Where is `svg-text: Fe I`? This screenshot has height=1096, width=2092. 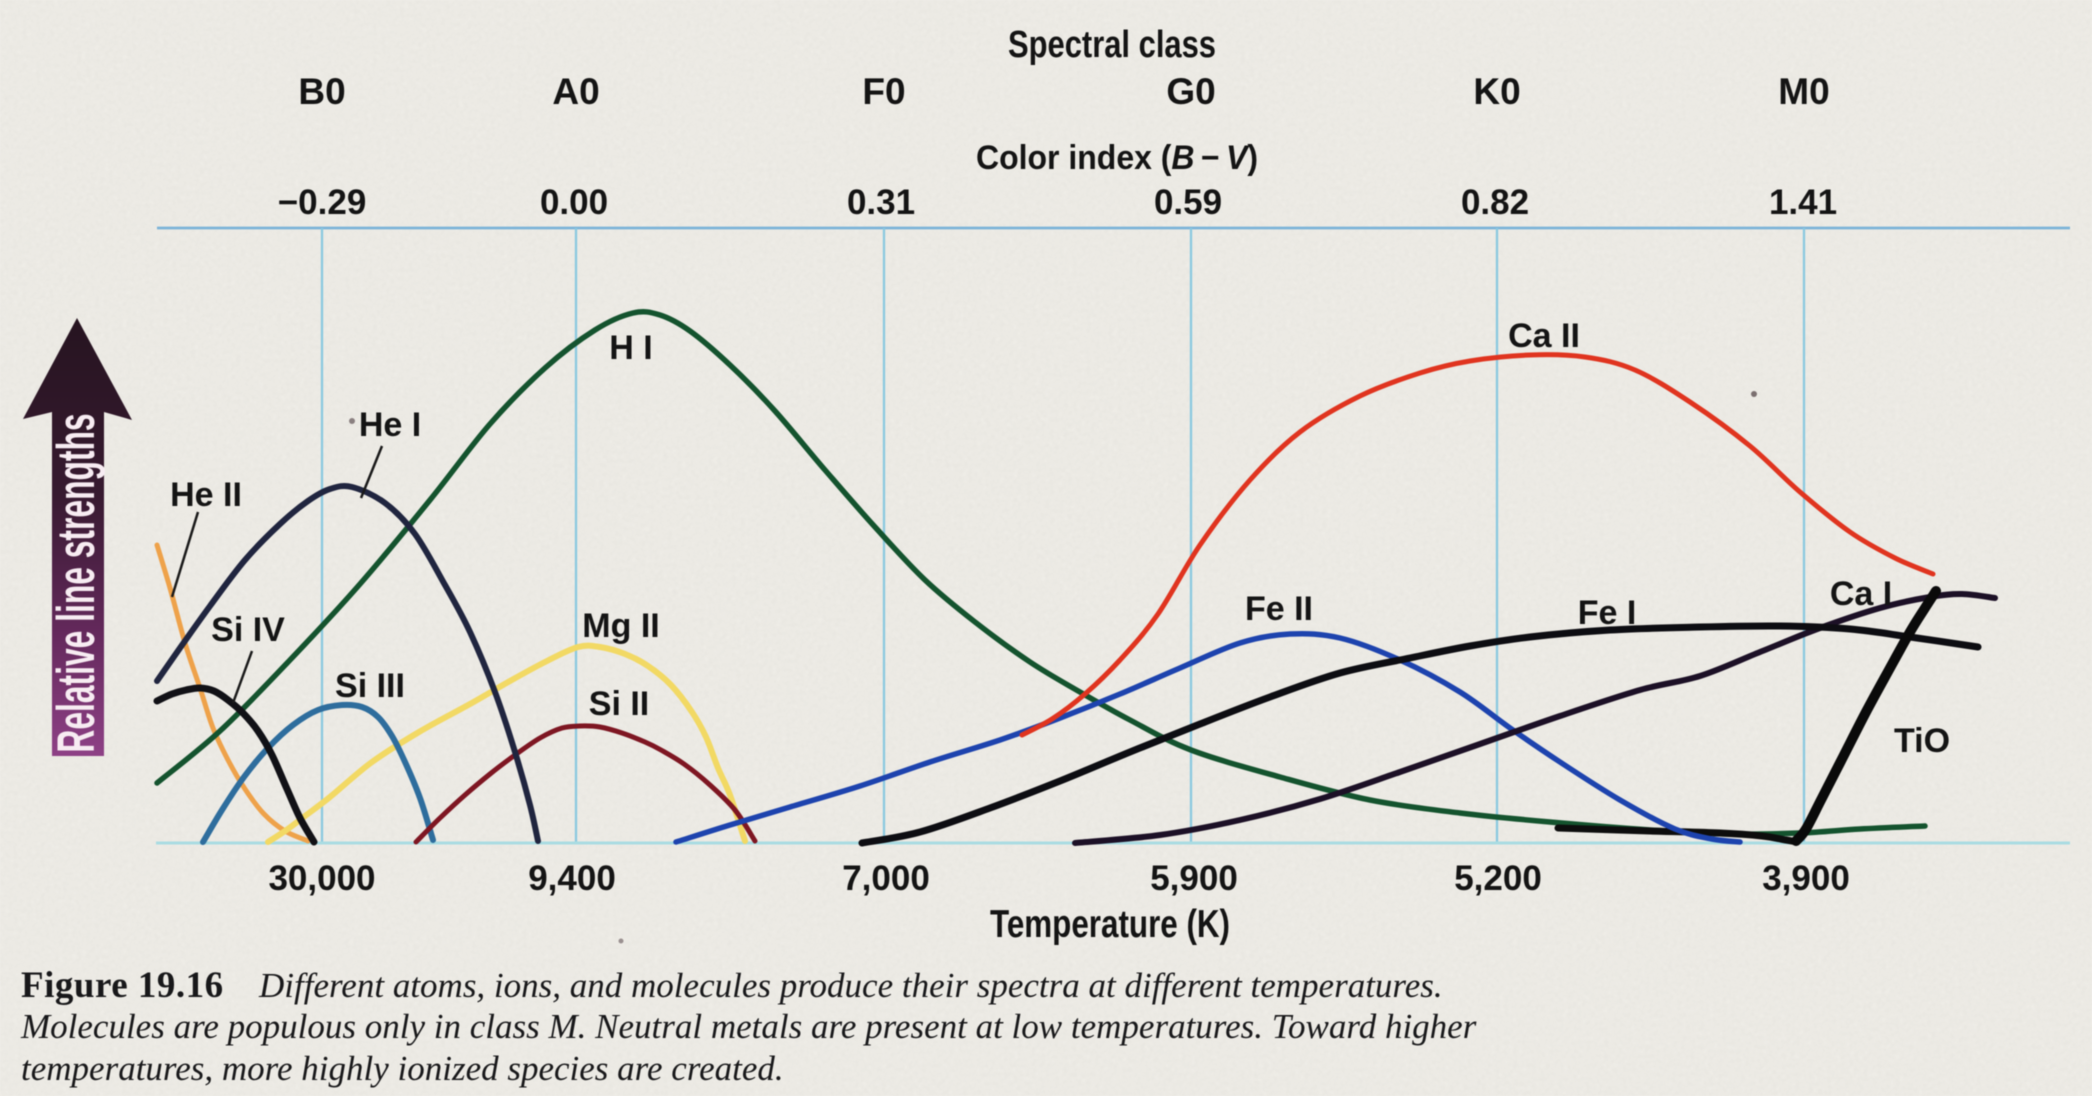
svg-text: Fe I is located at coordinates (1607, 613).